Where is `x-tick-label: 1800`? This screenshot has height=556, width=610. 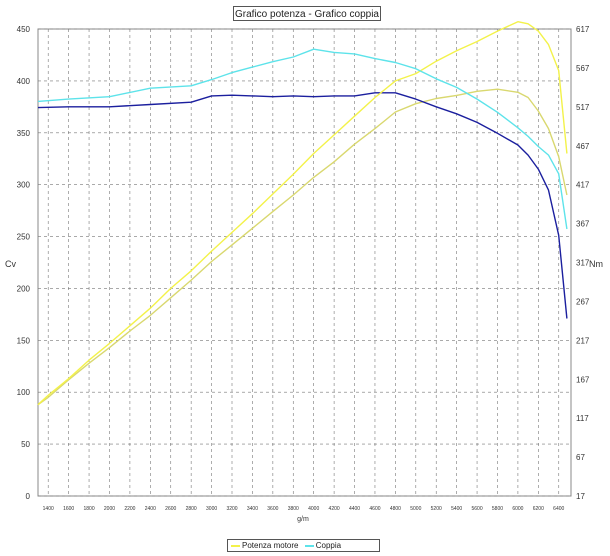
x-tick-label: 1800 is located at coordinates (88, 509).